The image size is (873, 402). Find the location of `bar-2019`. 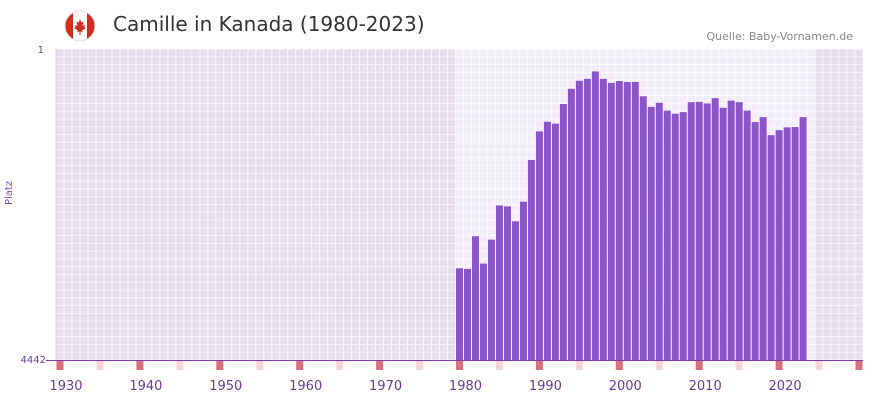

bar-2019 is located at coordinates (787, 243).